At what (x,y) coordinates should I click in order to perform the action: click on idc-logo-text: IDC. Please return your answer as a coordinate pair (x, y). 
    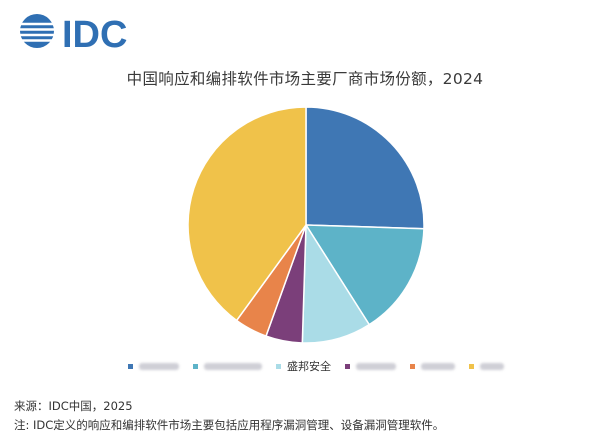
    Looking at the image, I should click on (94, 33).